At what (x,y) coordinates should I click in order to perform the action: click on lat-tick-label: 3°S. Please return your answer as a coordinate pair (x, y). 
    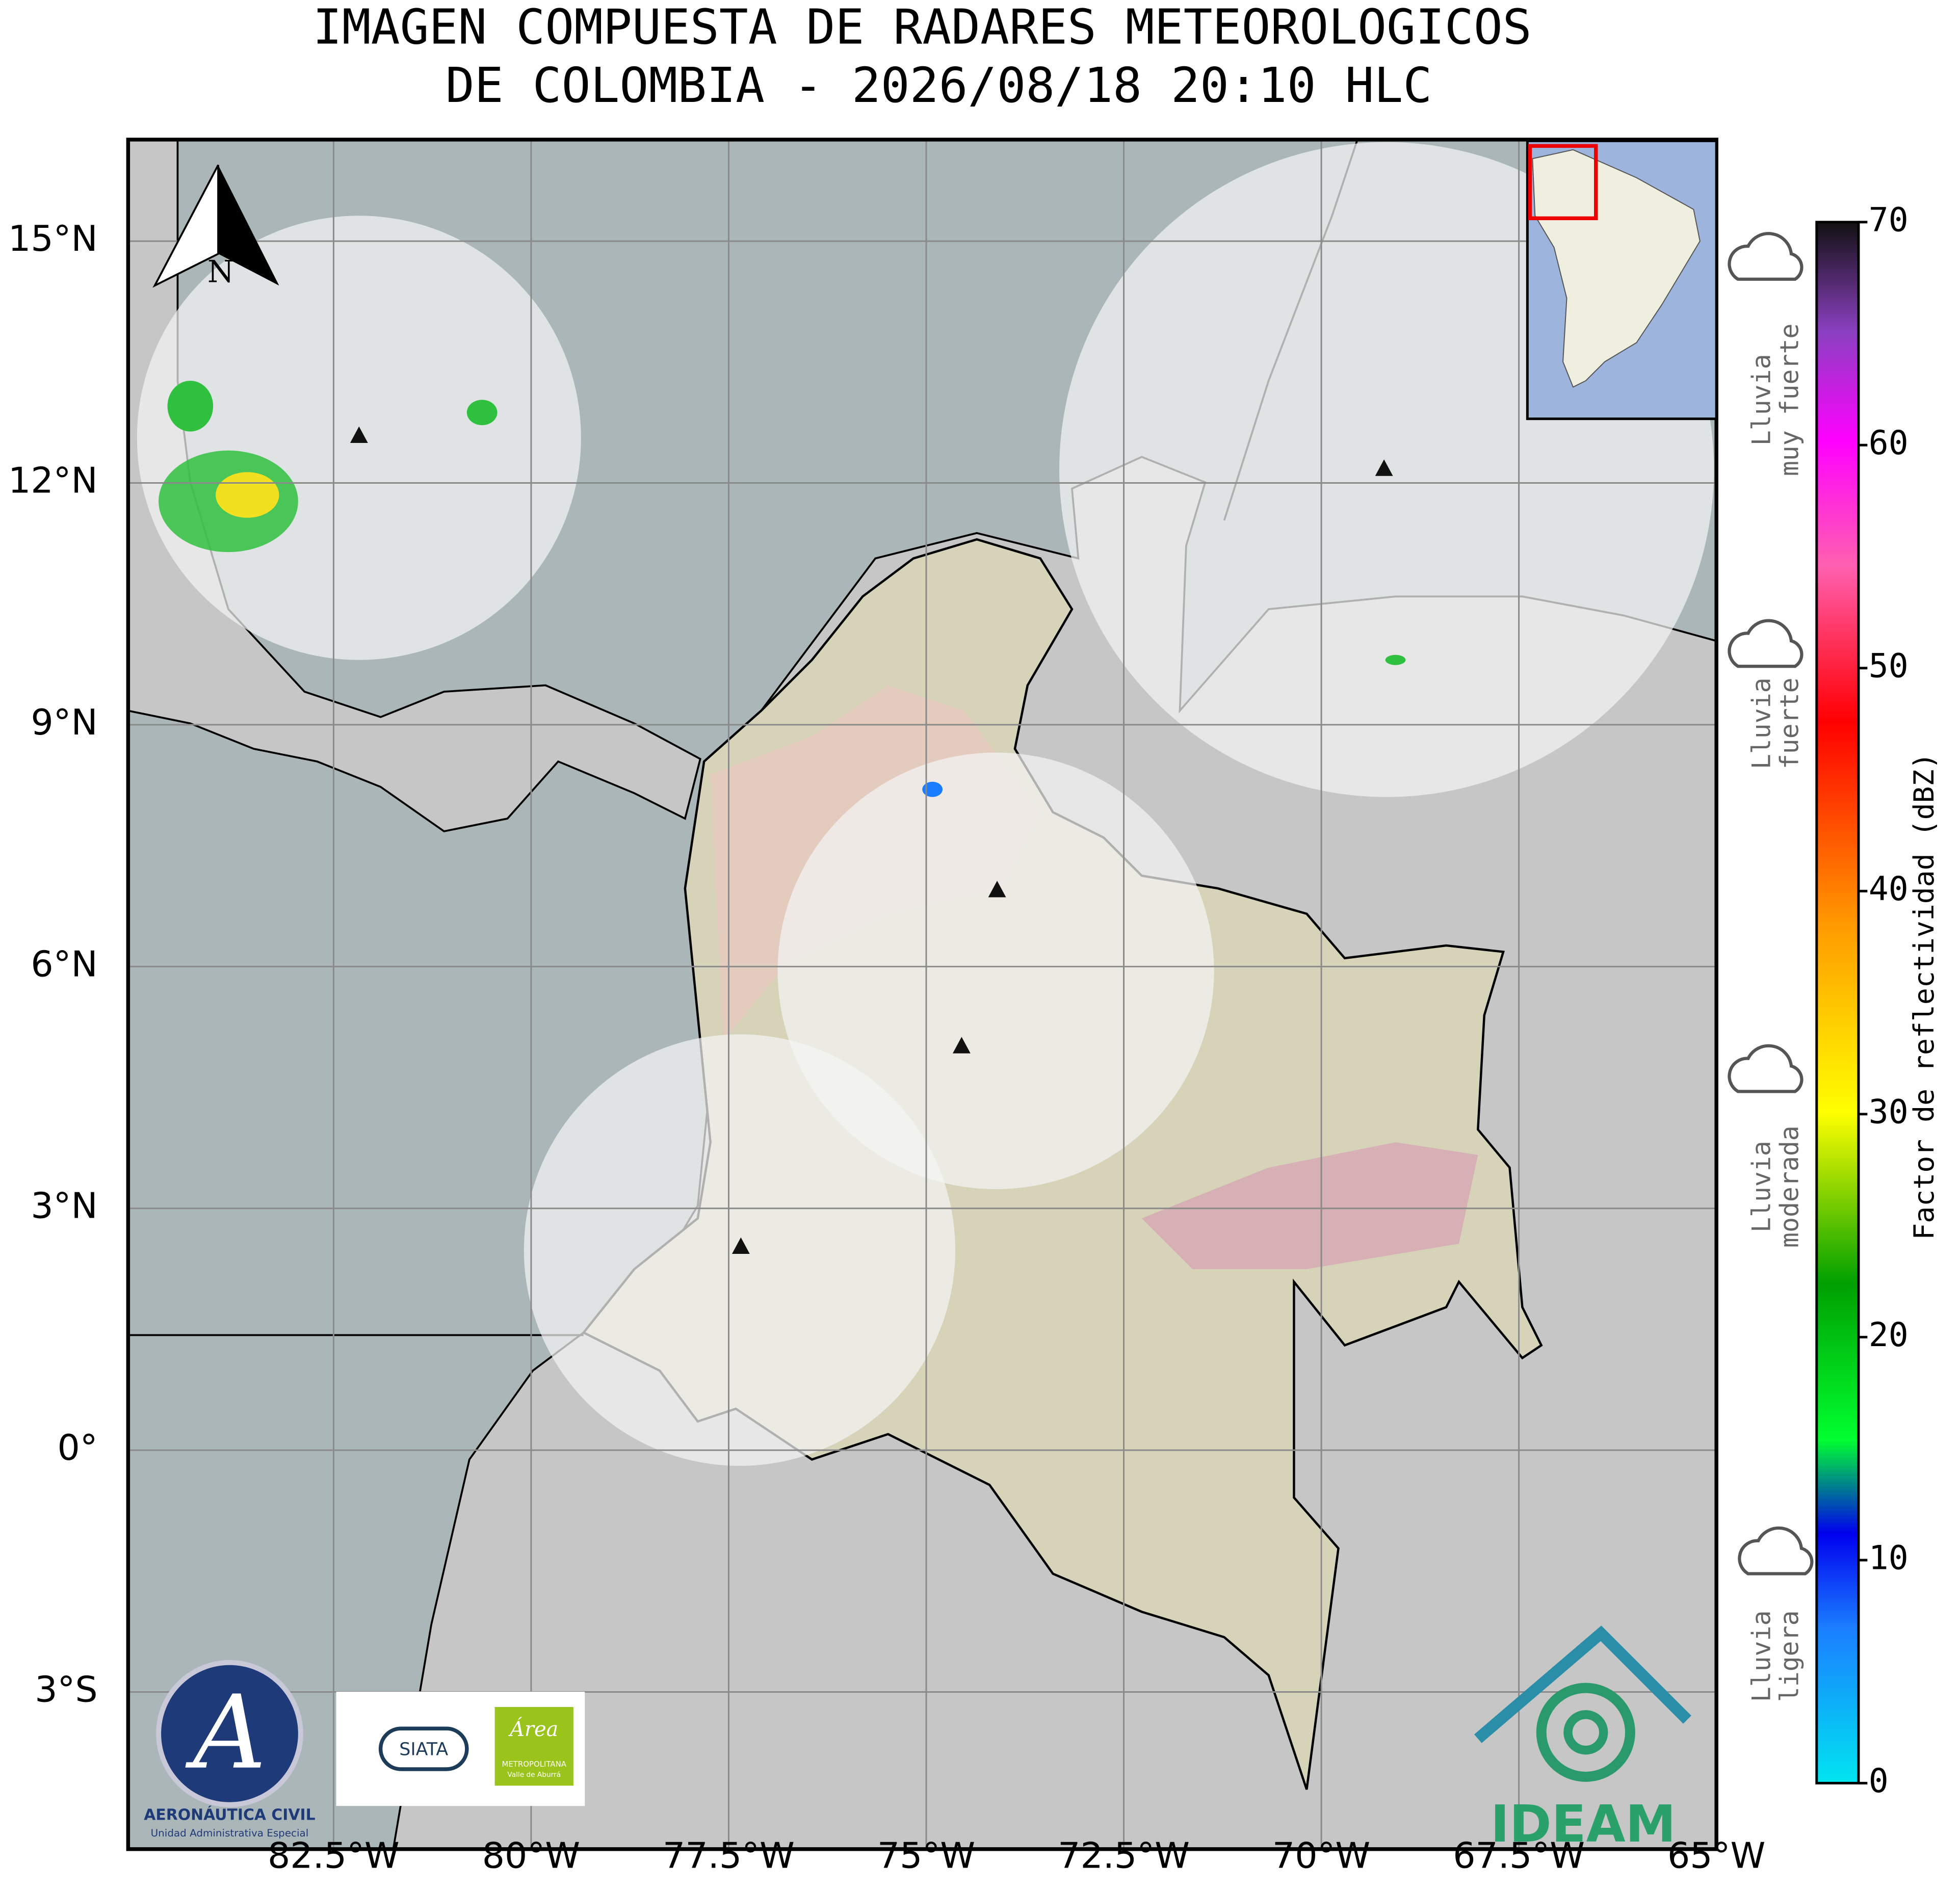
    Looking at the image, I should click on (66, 1689).